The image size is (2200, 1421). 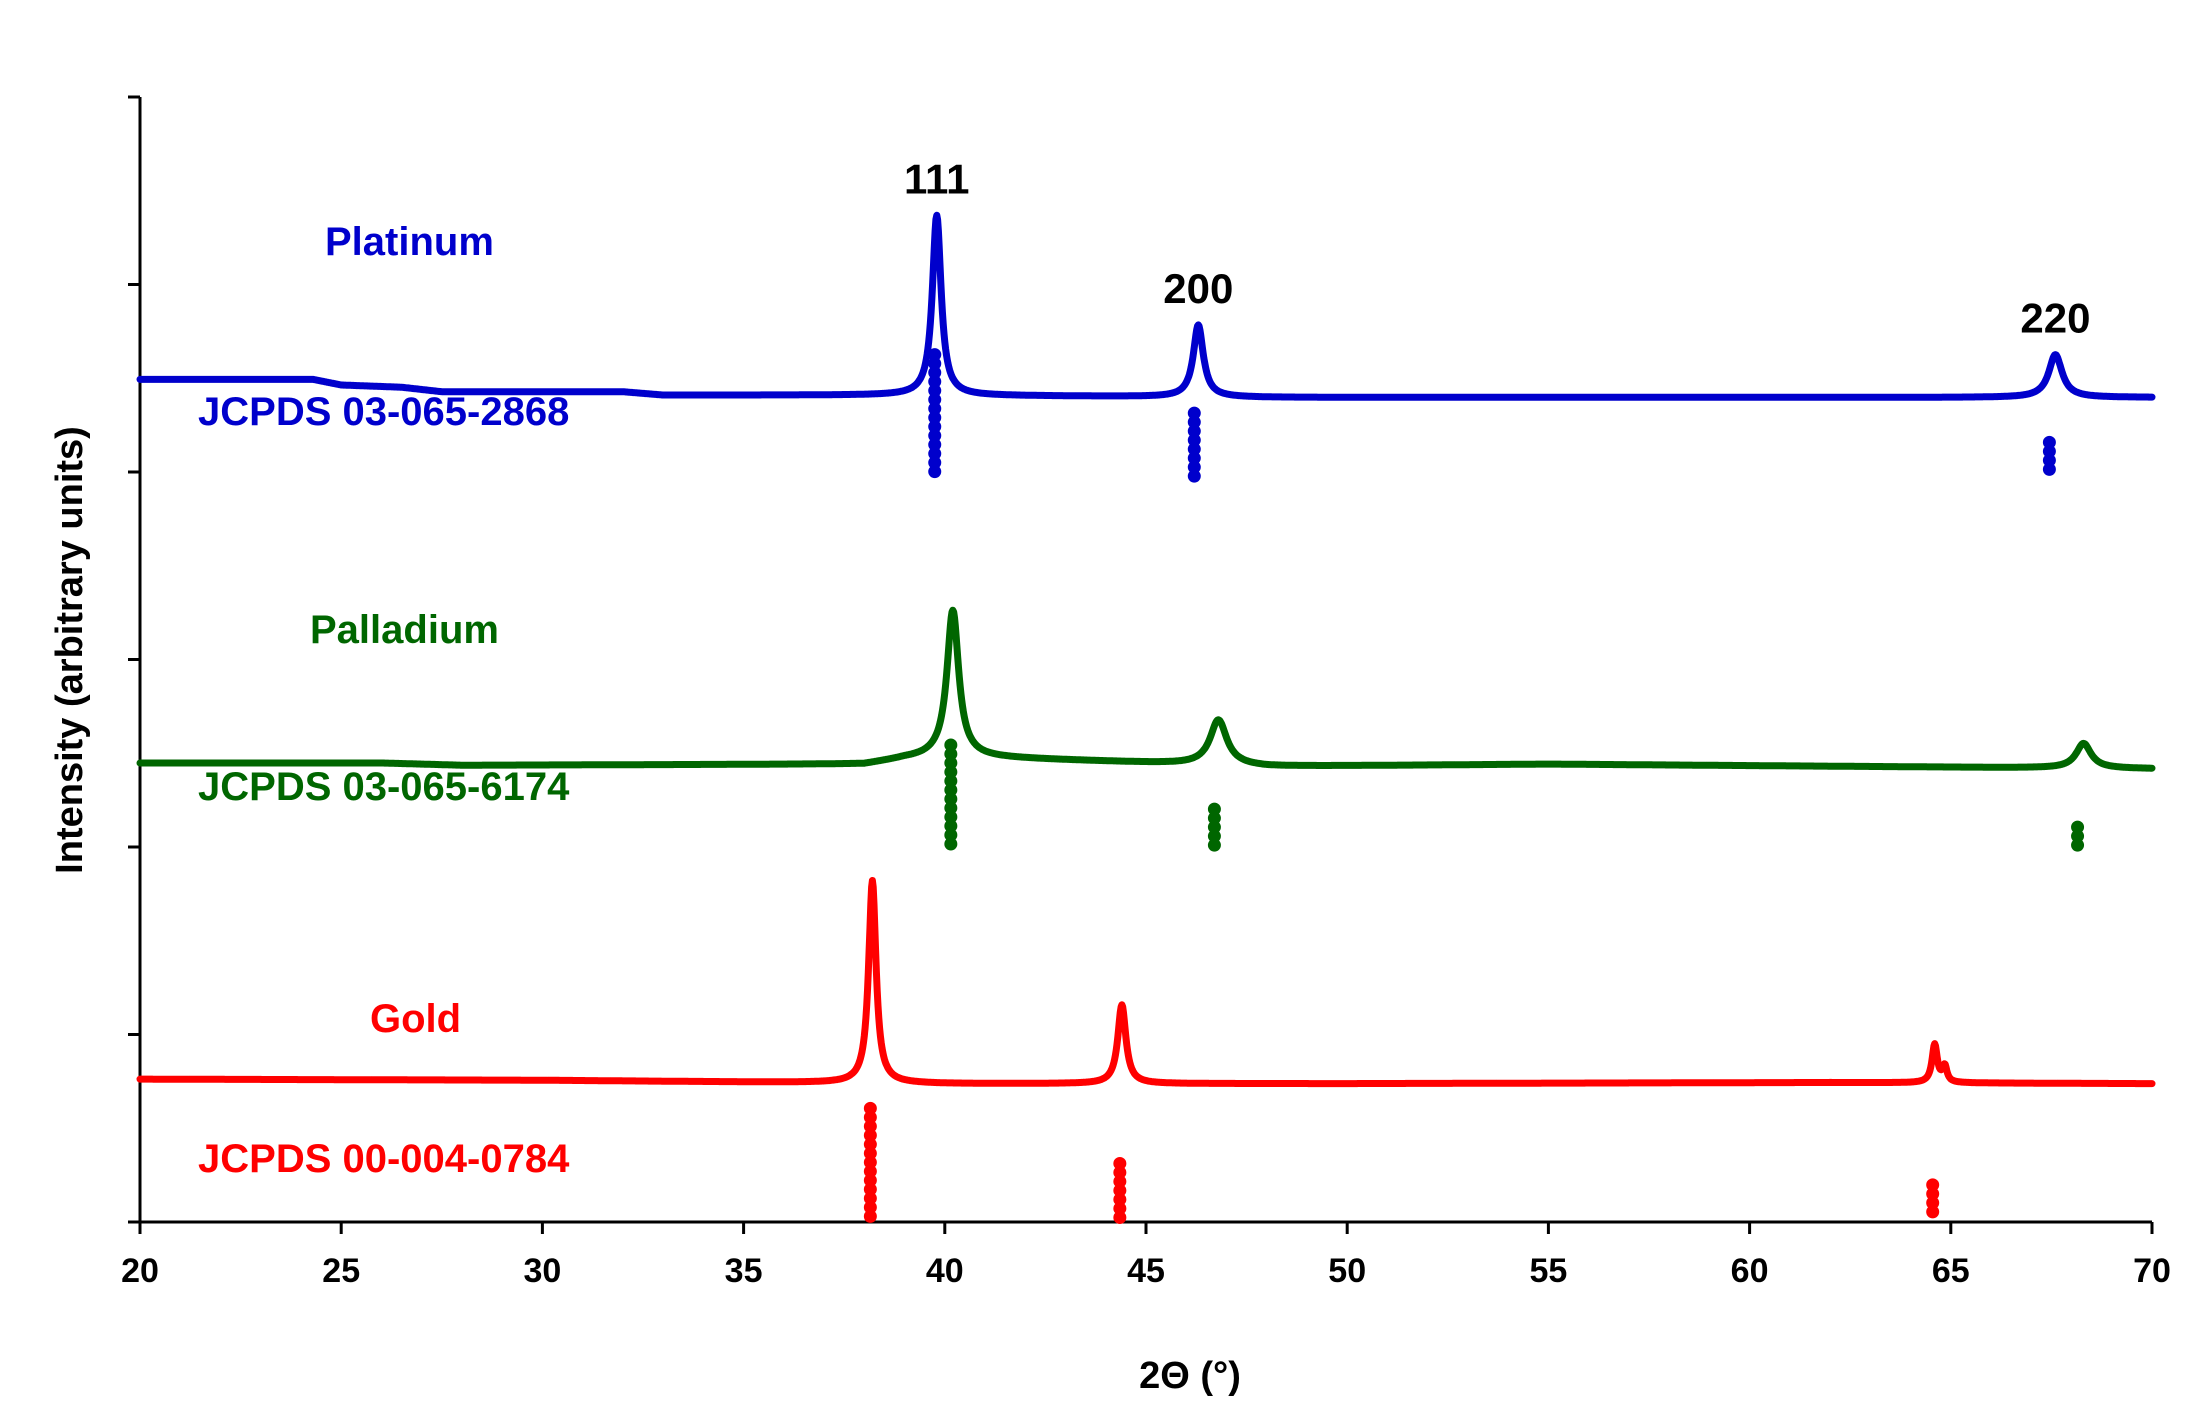 What do you see at coordinates (134, 659) in the screenshot?
I see `y-axis-ticks` at bounding box center [134, 659].